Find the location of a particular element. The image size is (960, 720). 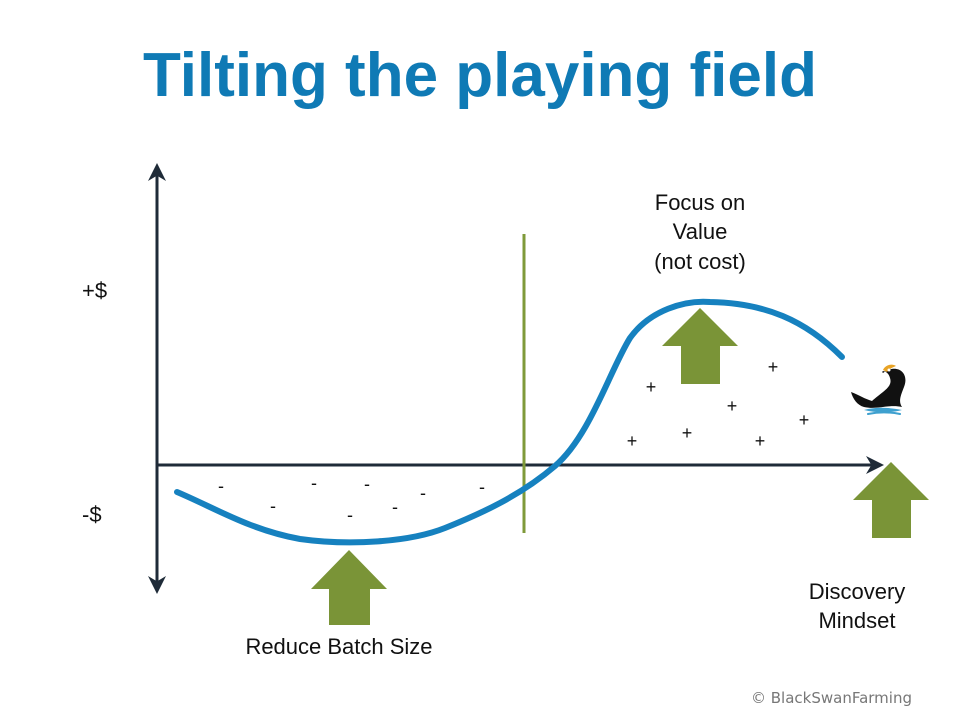

discovery-mindset-arrow-icon is located at coordinates (891, 500).